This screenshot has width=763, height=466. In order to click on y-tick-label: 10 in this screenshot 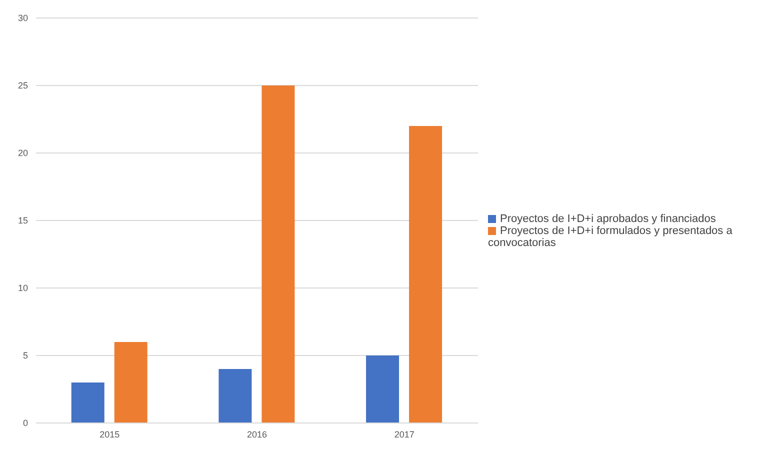, I will do `click(23, 288)`.